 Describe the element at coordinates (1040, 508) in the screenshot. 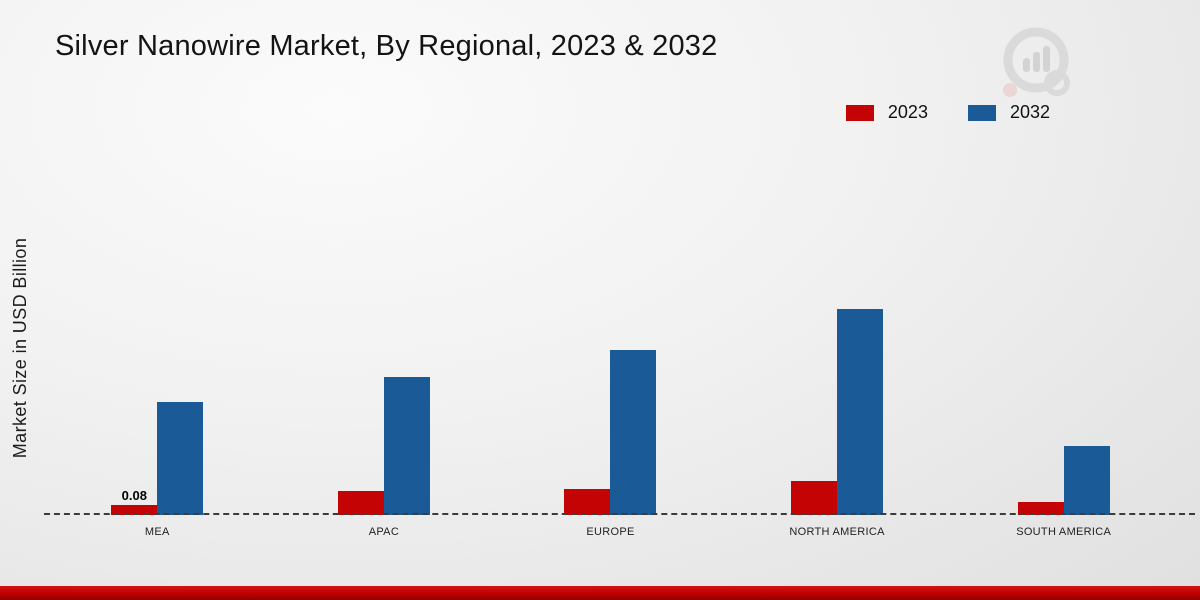

I see `bar-2023-south-america` at that location.